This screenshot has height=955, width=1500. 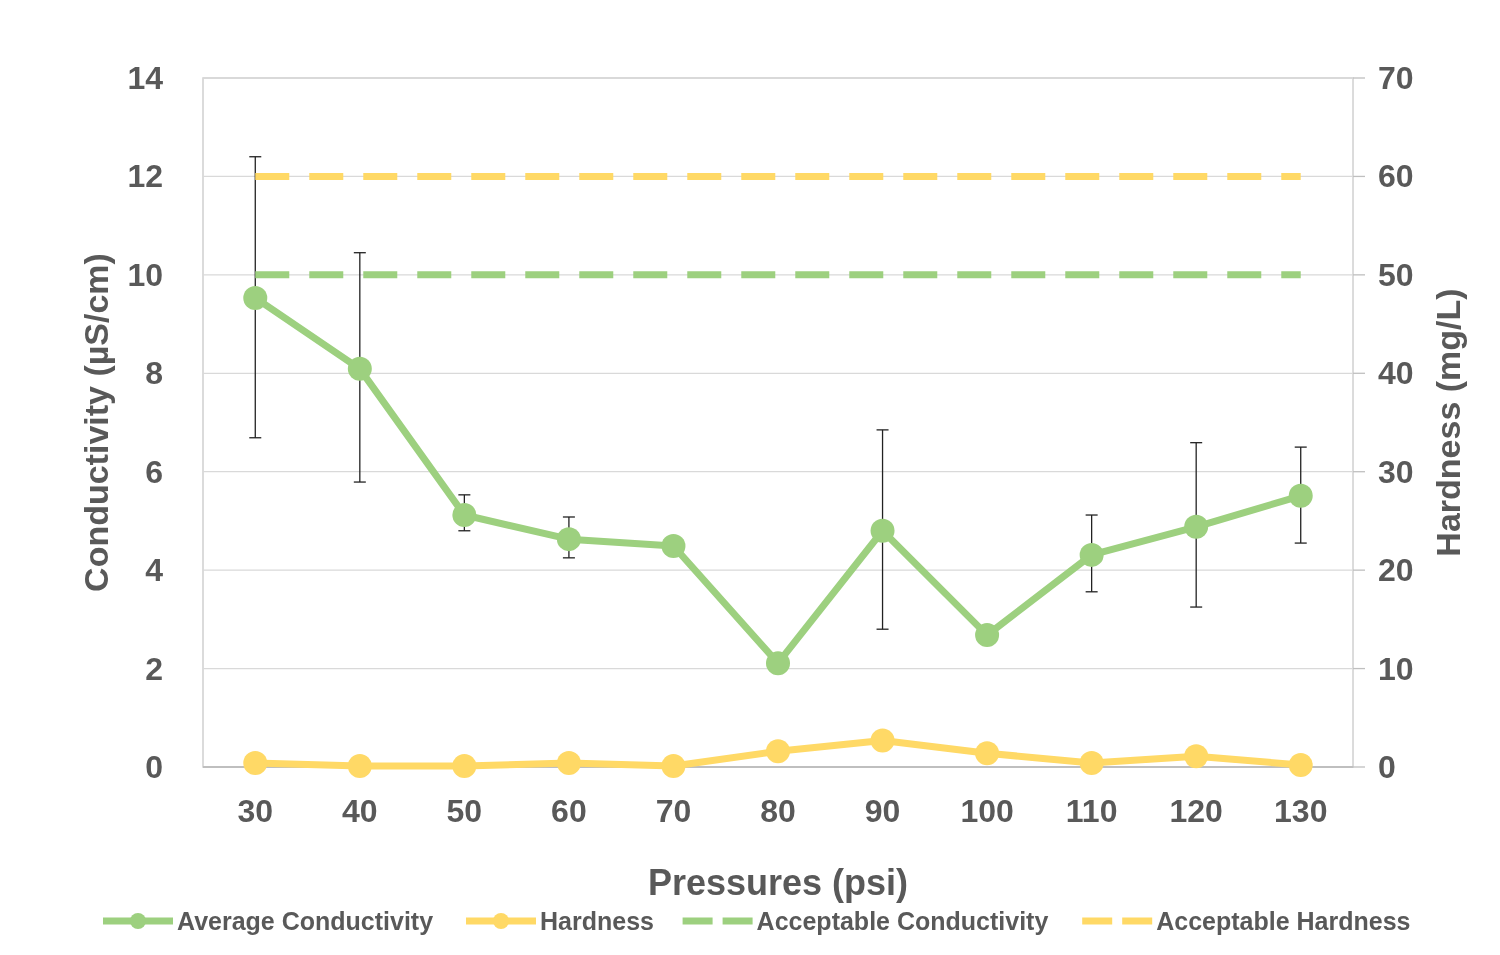 What do you see at coordinates (145, 78) in the screenshot?
I see `y-tick-label: 14` at bounding box center [145, 78].